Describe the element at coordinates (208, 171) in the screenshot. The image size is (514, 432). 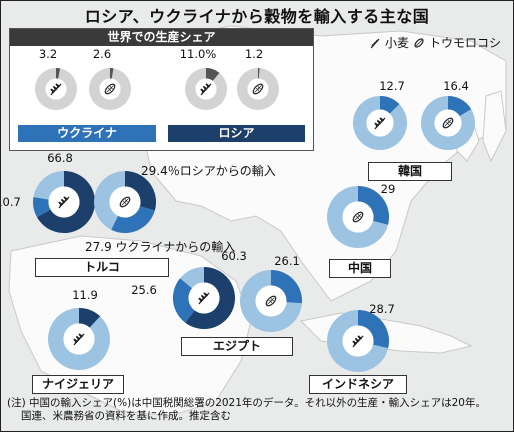
I see `annotation-russia-import: 29.4％ロシアからの輸入` at that location.